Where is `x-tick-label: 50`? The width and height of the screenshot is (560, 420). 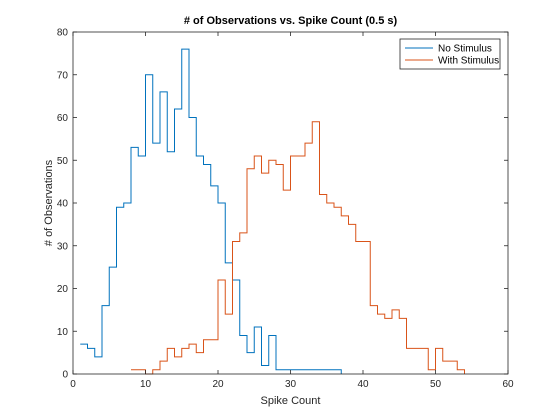
x-tick-label: 50 is located at coordinates (436, 384).